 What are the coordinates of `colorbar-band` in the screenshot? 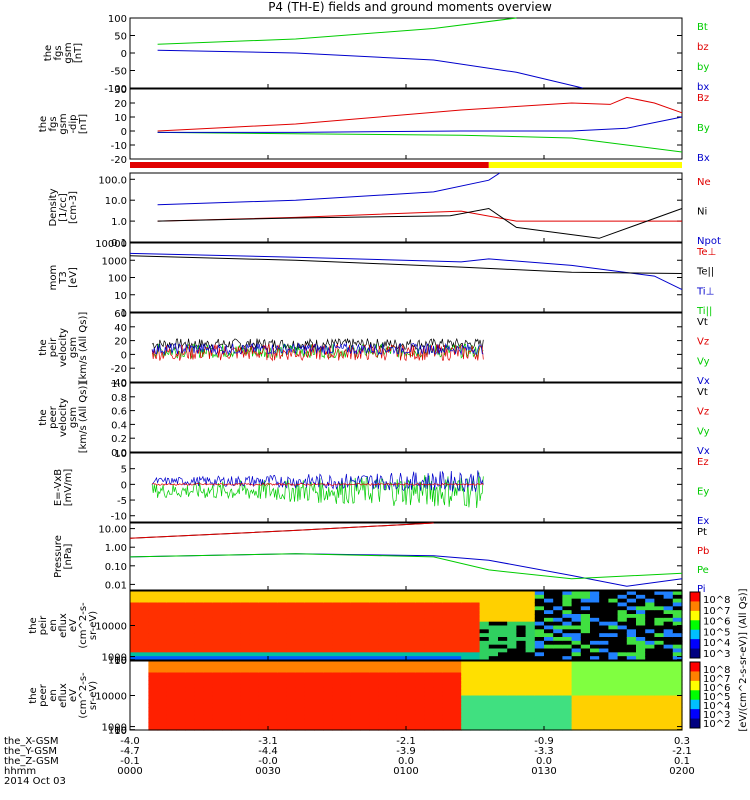 It's located at (695, 667).